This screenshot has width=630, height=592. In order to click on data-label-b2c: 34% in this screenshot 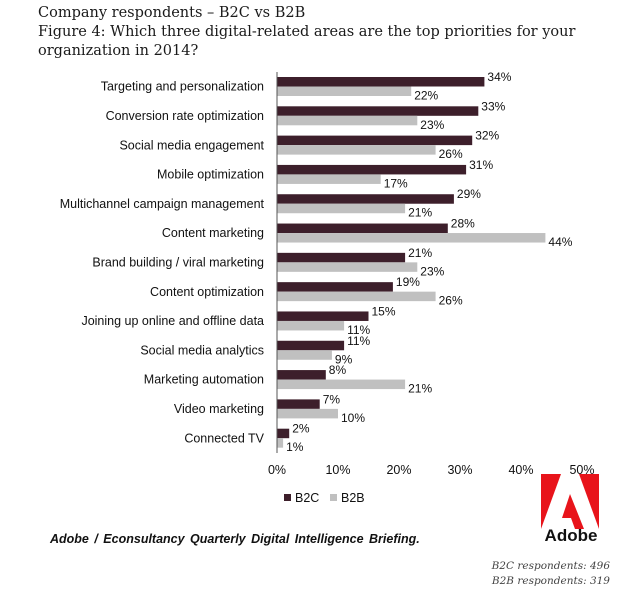, I will do `click(499, 77)`.